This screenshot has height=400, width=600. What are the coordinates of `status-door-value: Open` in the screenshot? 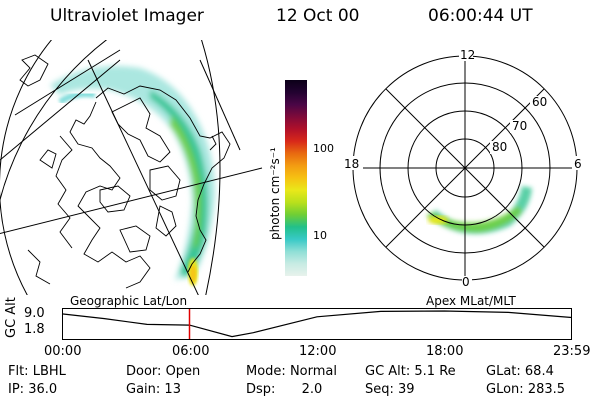 It's located at (183, 371).